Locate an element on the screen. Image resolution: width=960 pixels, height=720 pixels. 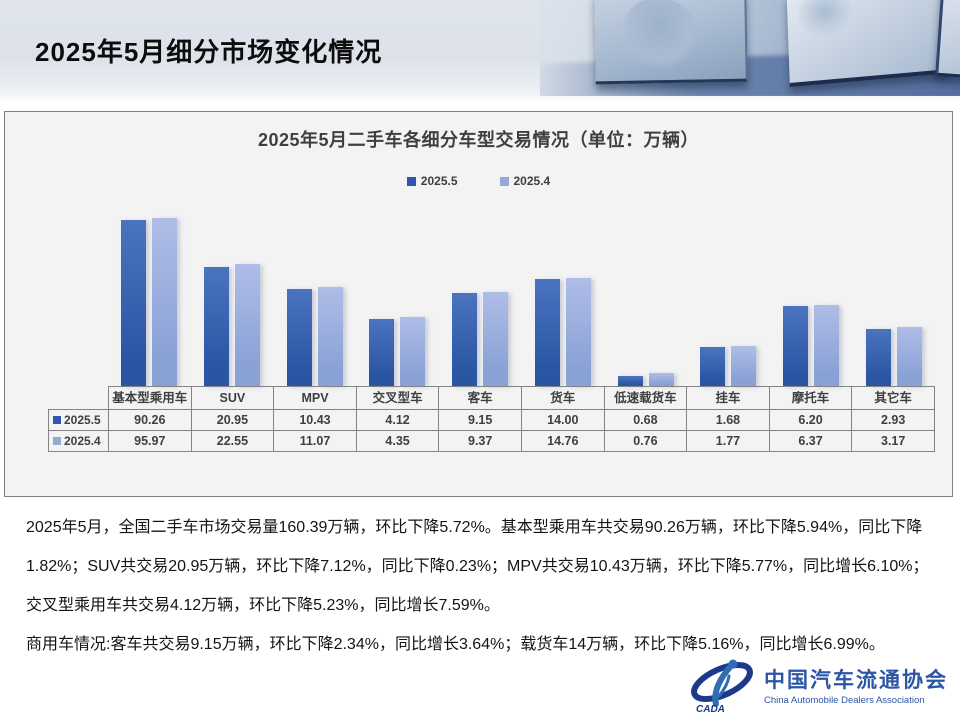
table-value-cell: 0.76 is located at coordinates (645, 441).